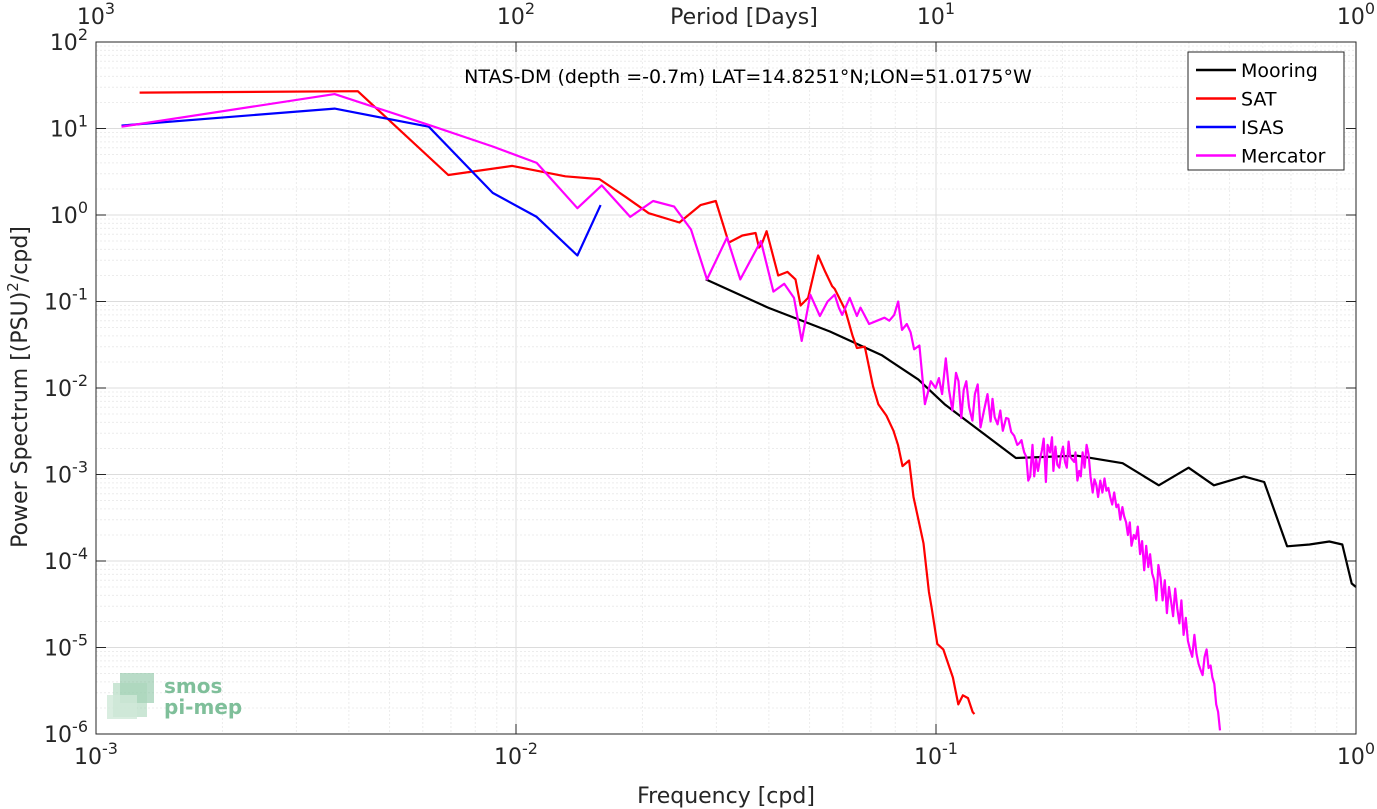 The height and width of the screenshot is (809, 1377). What do you see at coordinates (516, 15) in the screenshot?
I see `top-tick-label: 10²` at bounding box center [516, 15].